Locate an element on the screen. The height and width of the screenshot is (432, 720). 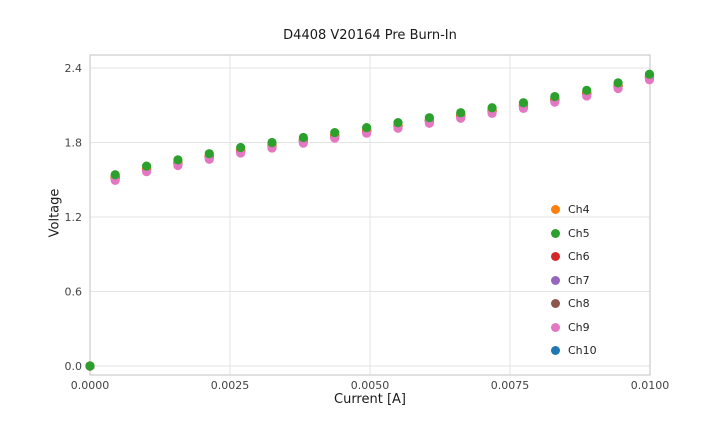
legend-label: Ch6 is located at coordinates (579, 257).